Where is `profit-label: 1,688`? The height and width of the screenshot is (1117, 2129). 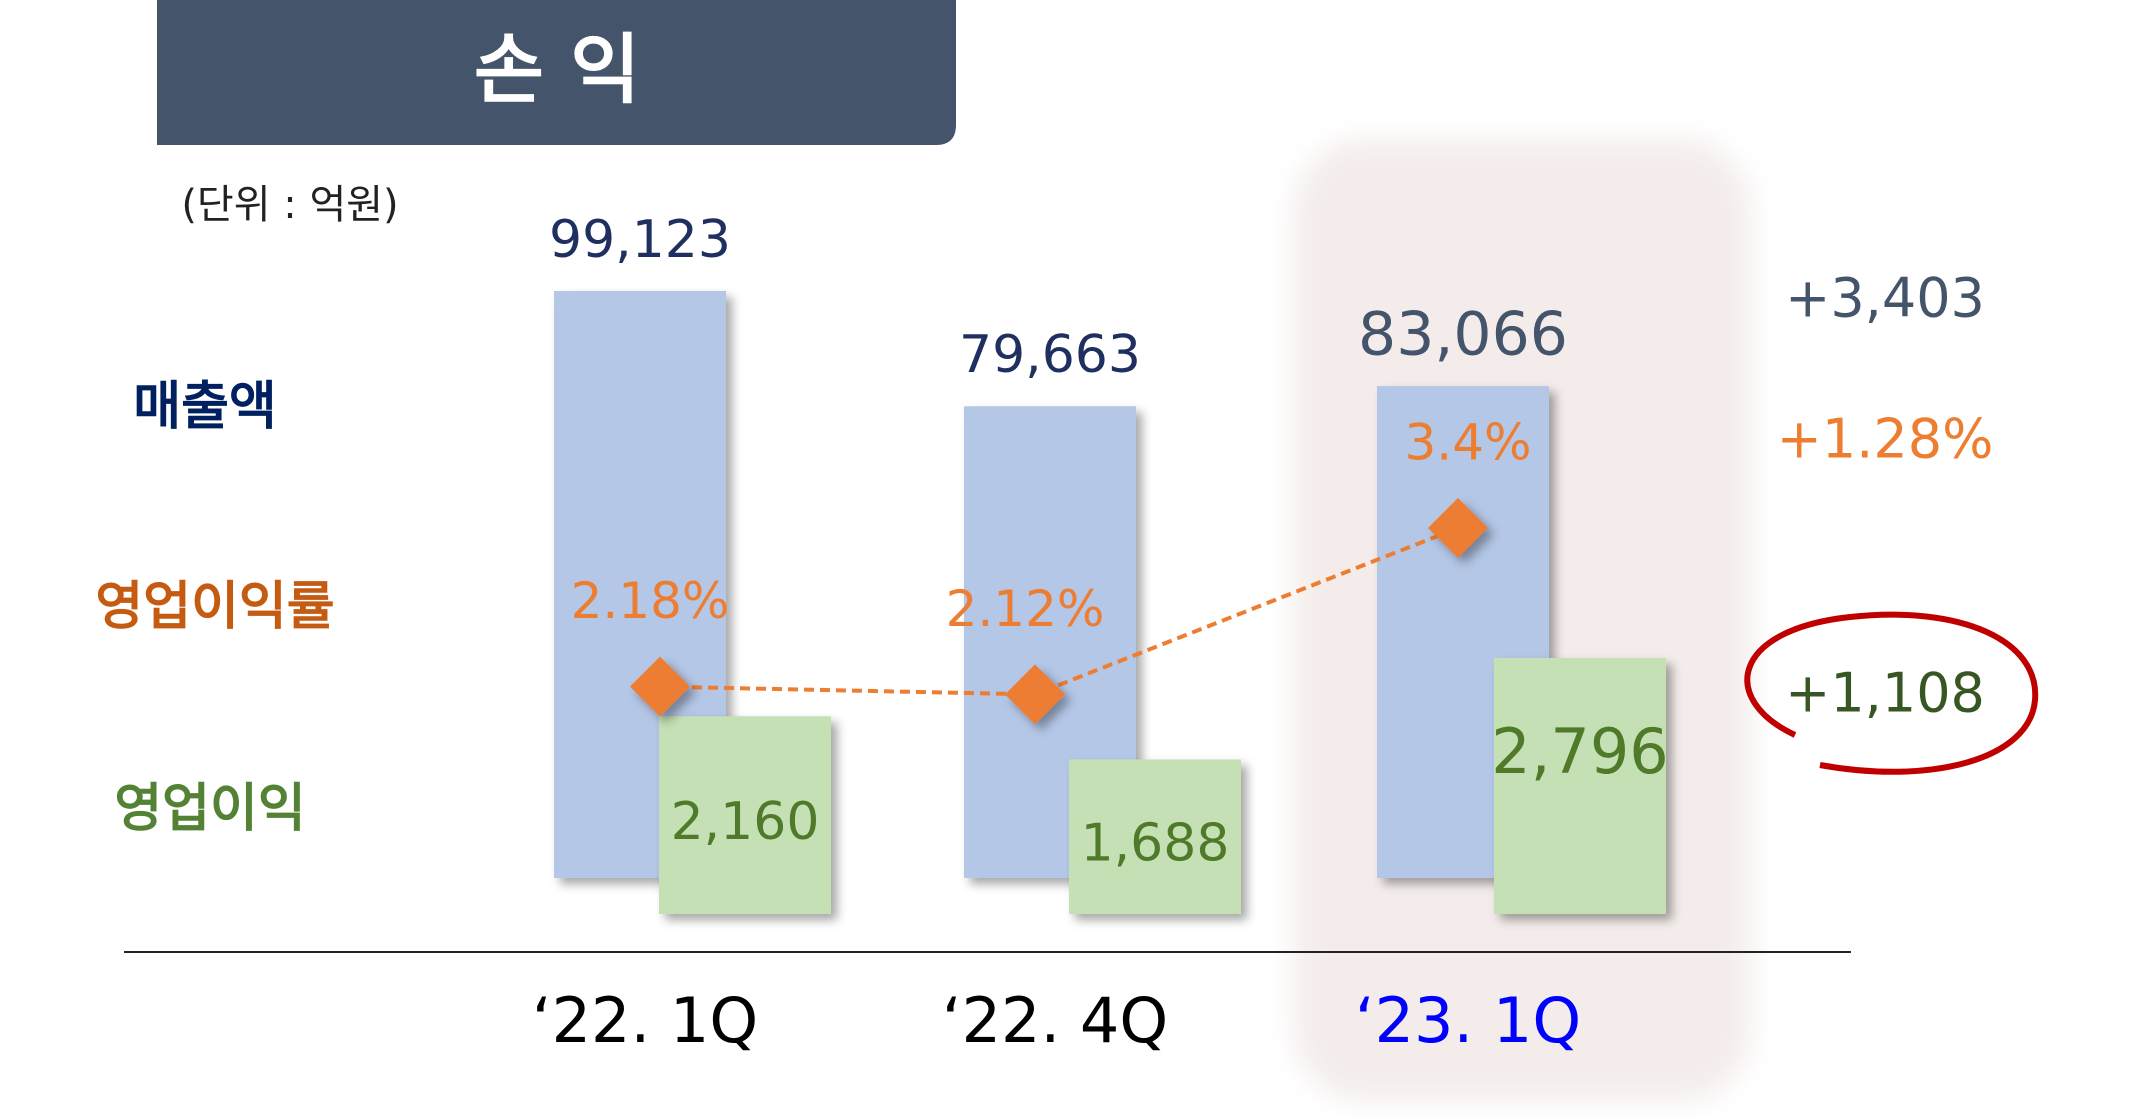 profit-label: 1,688 is located at coordinates (1155, 844).